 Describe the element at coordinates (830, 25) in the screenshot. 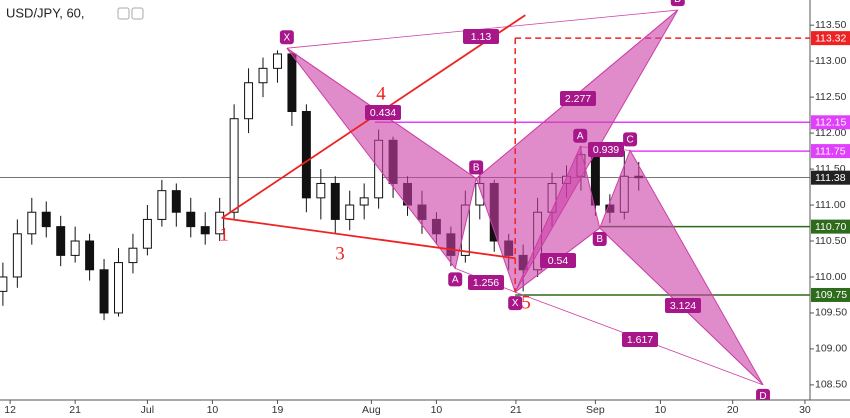

I see `y-tick-label: 113.50` at that location.